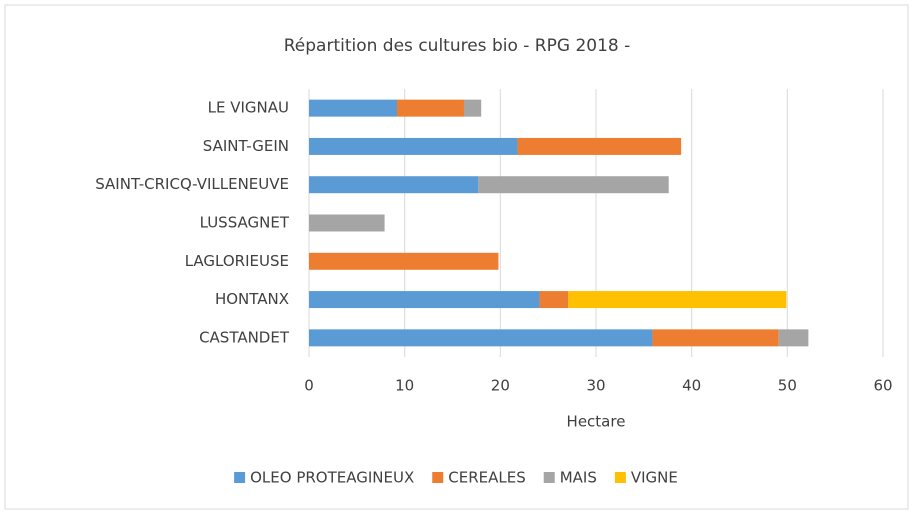 The width and height of the screenshot is (914, 519). I want to click on y-tick-label: HONTANX, so click(252, 299).